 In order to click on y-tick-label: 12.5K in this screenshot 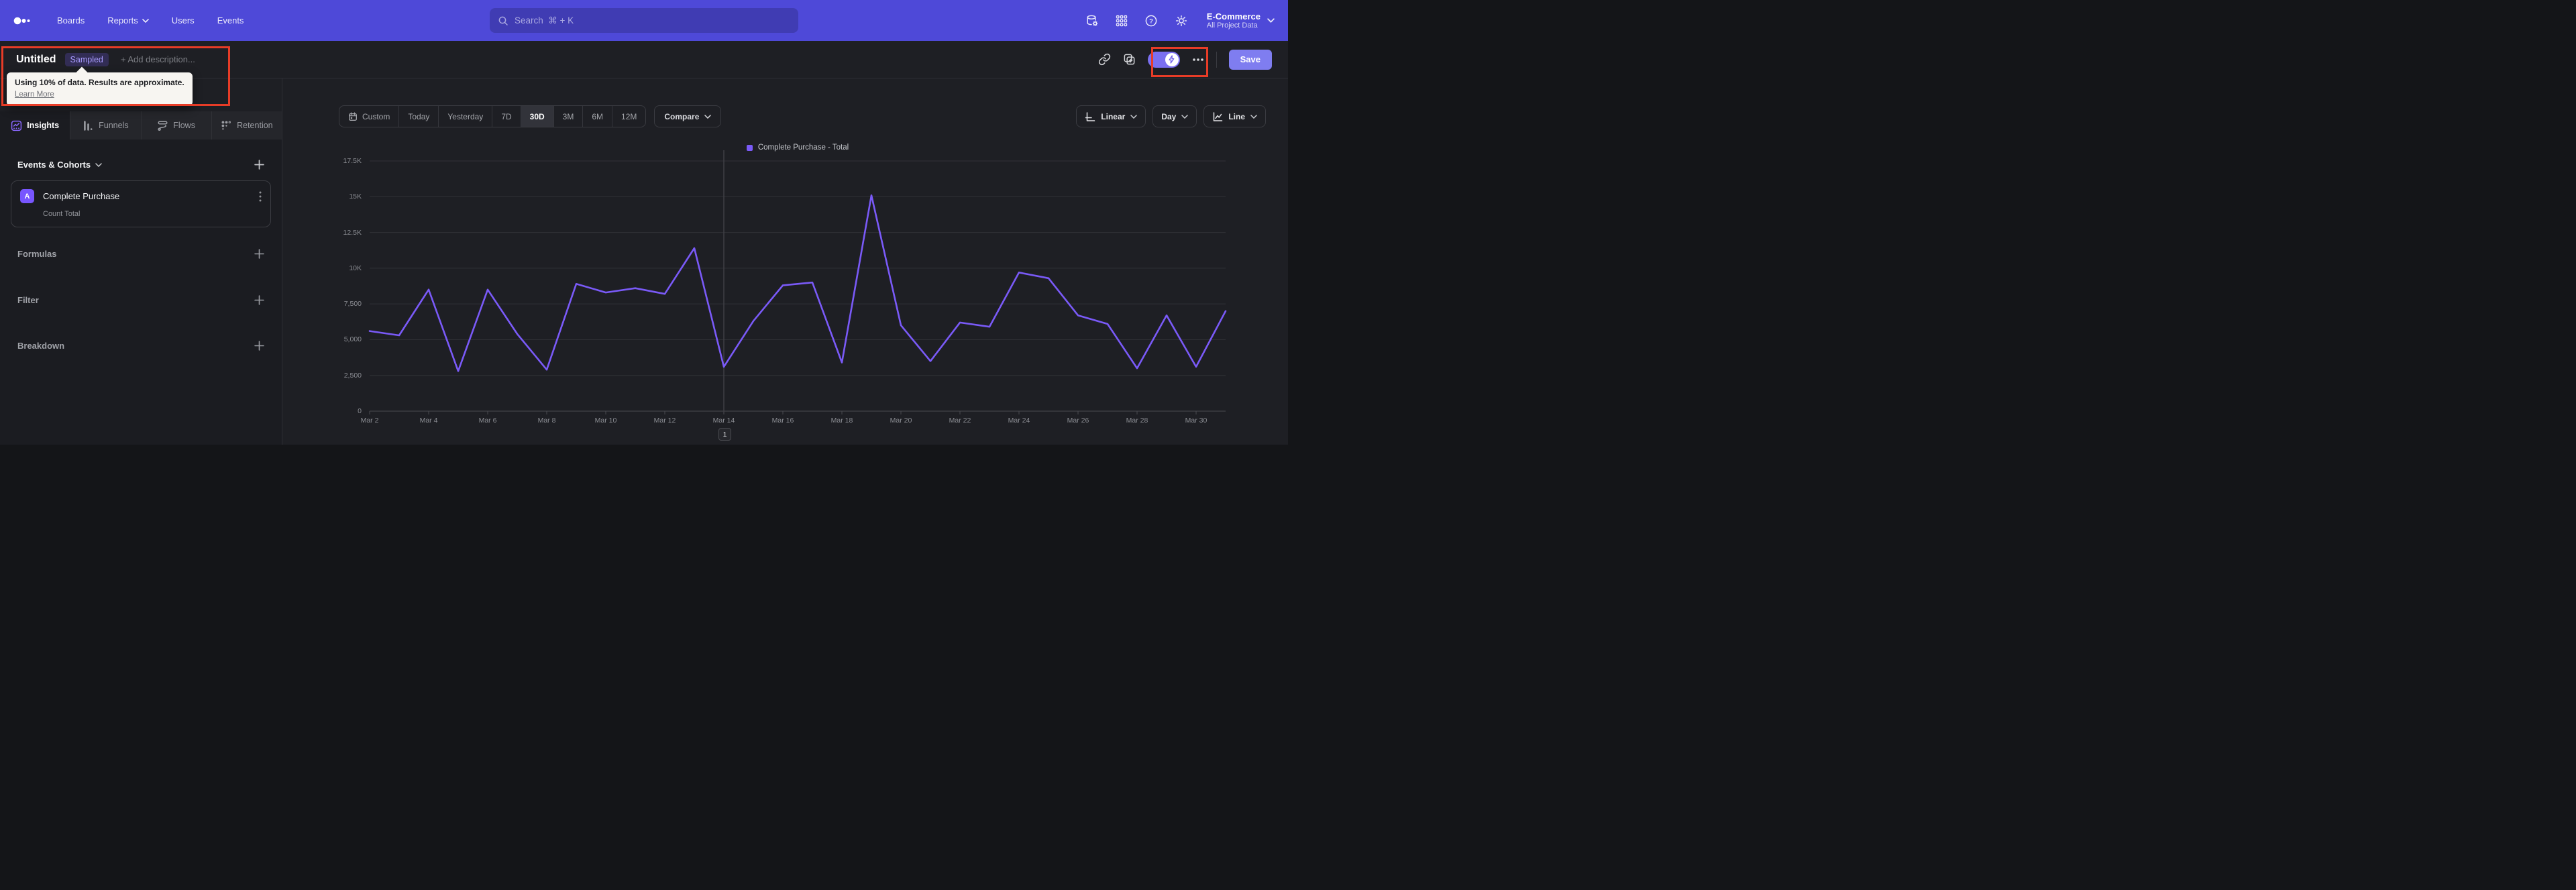, I will do `click(352, 232)`.